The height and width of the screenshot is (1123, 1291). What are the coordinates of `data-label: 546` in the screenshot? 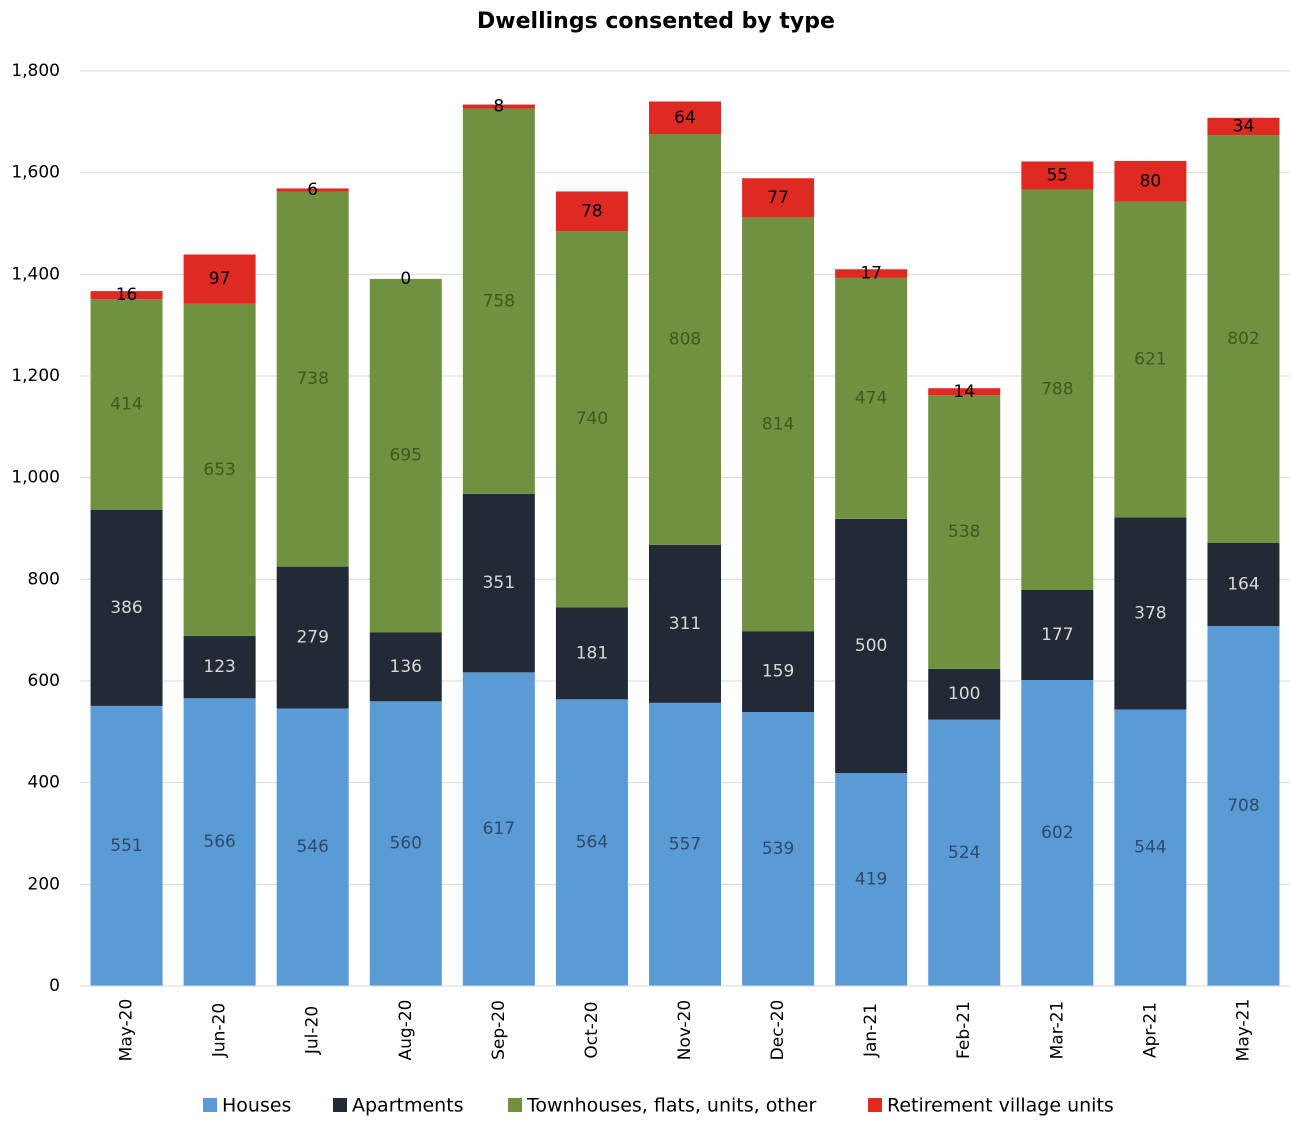 It's located at (312, 847).